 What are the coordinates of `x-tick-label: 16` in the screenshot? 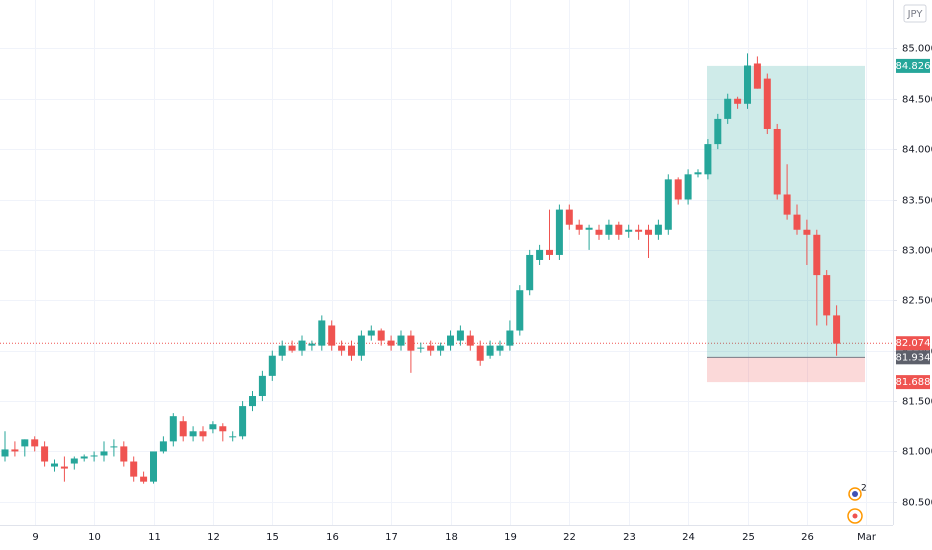 It's located at (332, 537).